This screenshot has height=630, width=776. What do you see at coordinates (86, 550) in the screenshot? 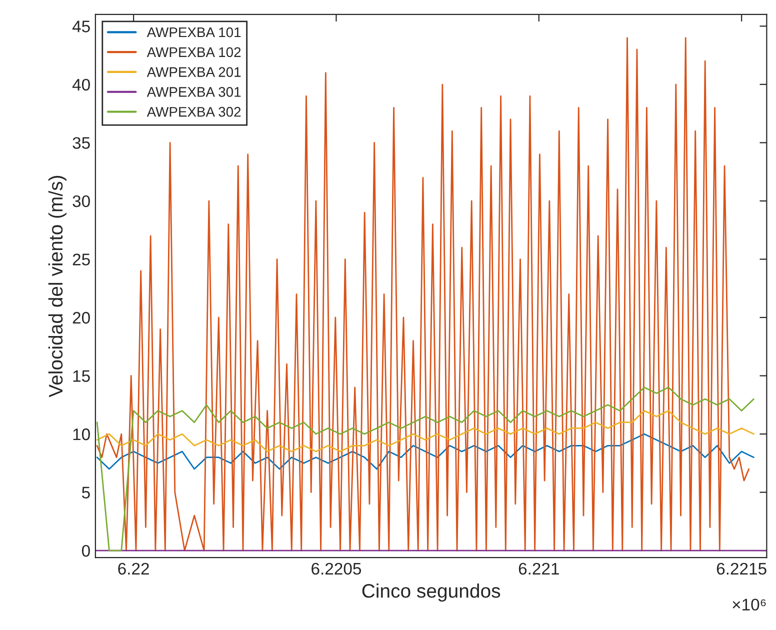
I see `y-tick-label: 0` at bounding box center [86, 550].